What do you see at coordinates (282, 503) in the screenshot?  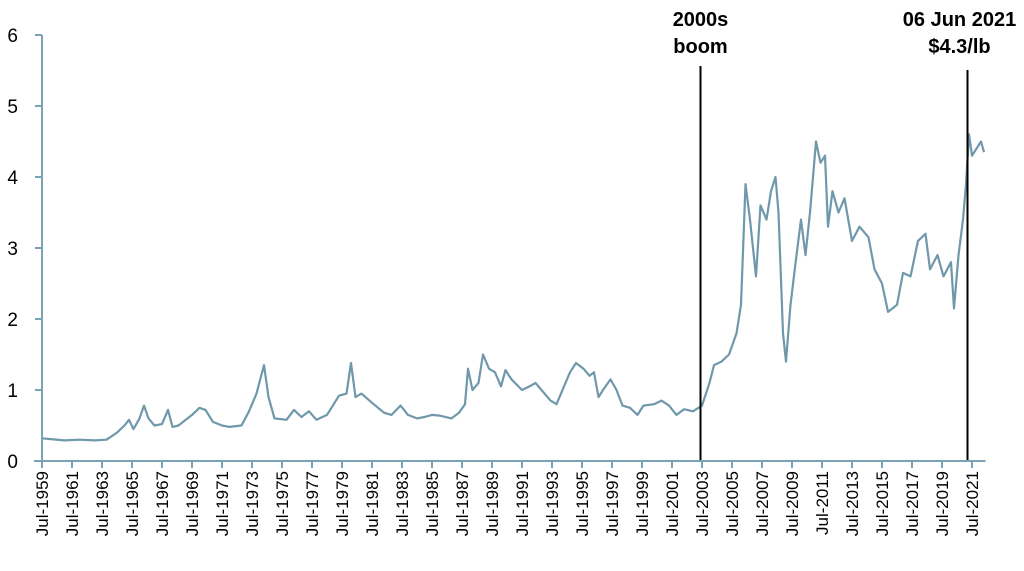 I see `x-tick-label: Jul-1975` at bounding box center [282, 503].